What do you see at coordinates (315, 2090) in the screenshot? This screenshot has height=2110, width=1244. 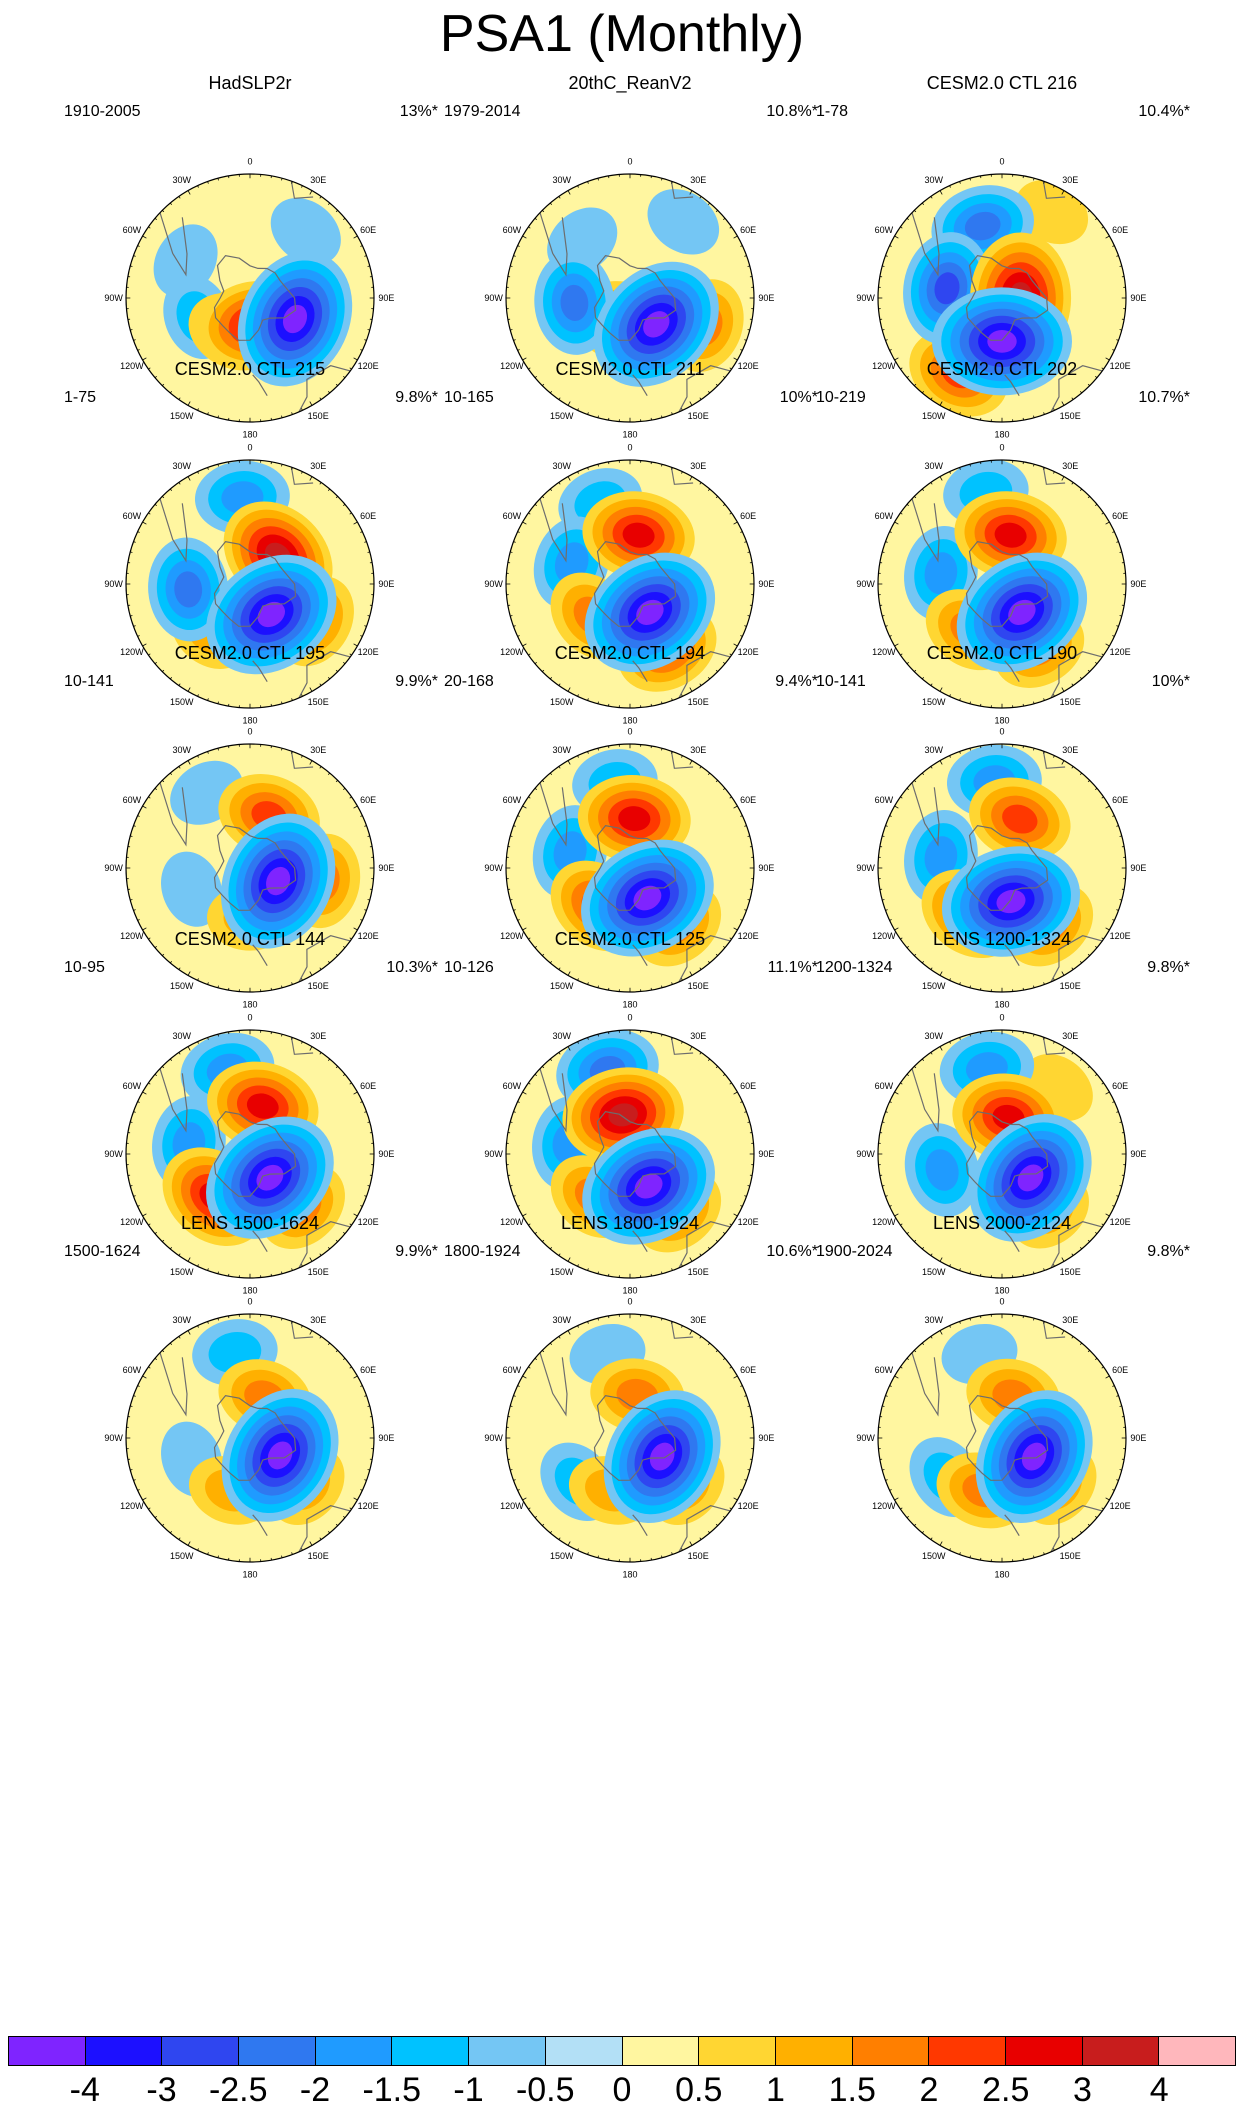 I see `colorbar-tick-label: -2` at bounding box center [315, 2090].